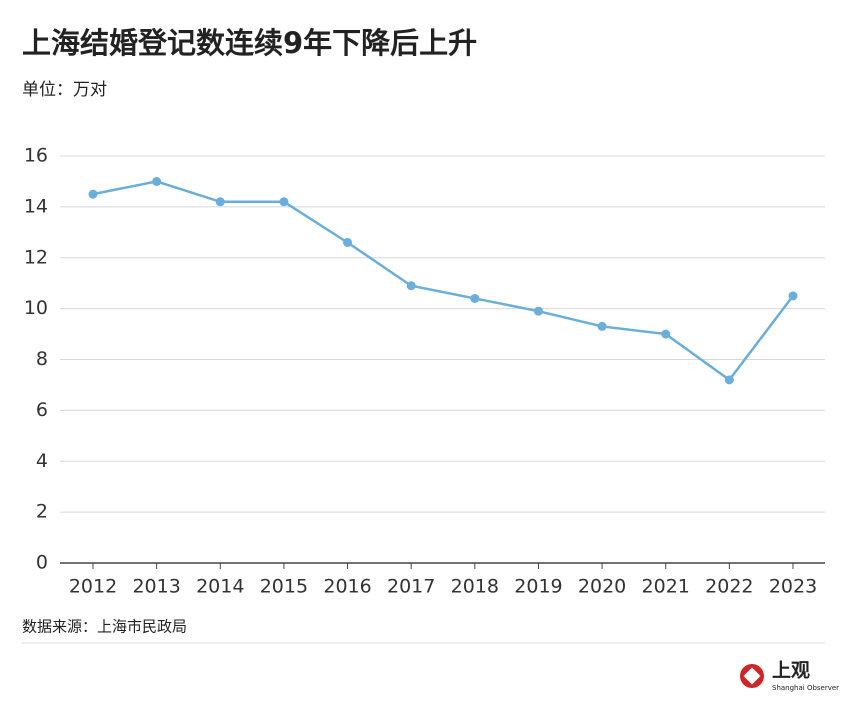  Describe the element at coordinates (729, 587) in the screenshot. I see `x-tick-label: 2022` at that location.